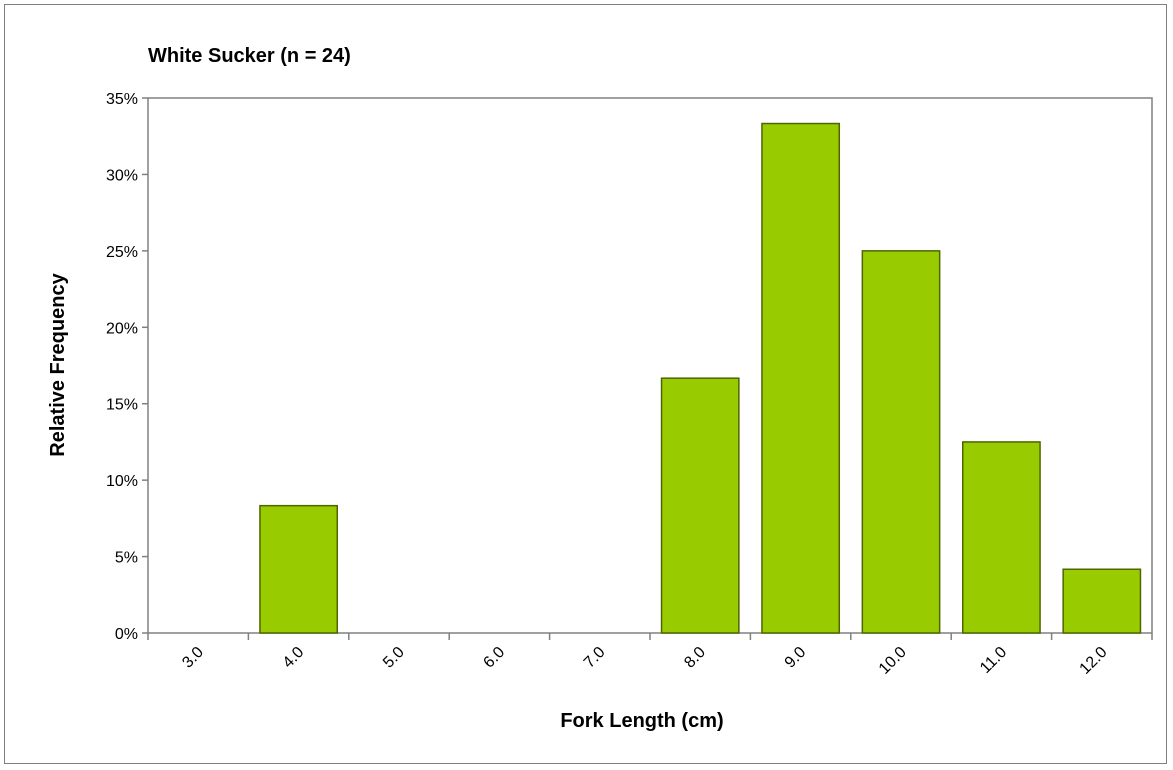 Image resolution: width=1173 pixels, height=770 pixels. What do you see at coordinates (650, 655) in the screenshot?
I see `x-axis: 3.0 4.0 5.0 6.0 7.0 8.0 9.0 10.0 11.0 12.0` at bounding box center [650, 655].